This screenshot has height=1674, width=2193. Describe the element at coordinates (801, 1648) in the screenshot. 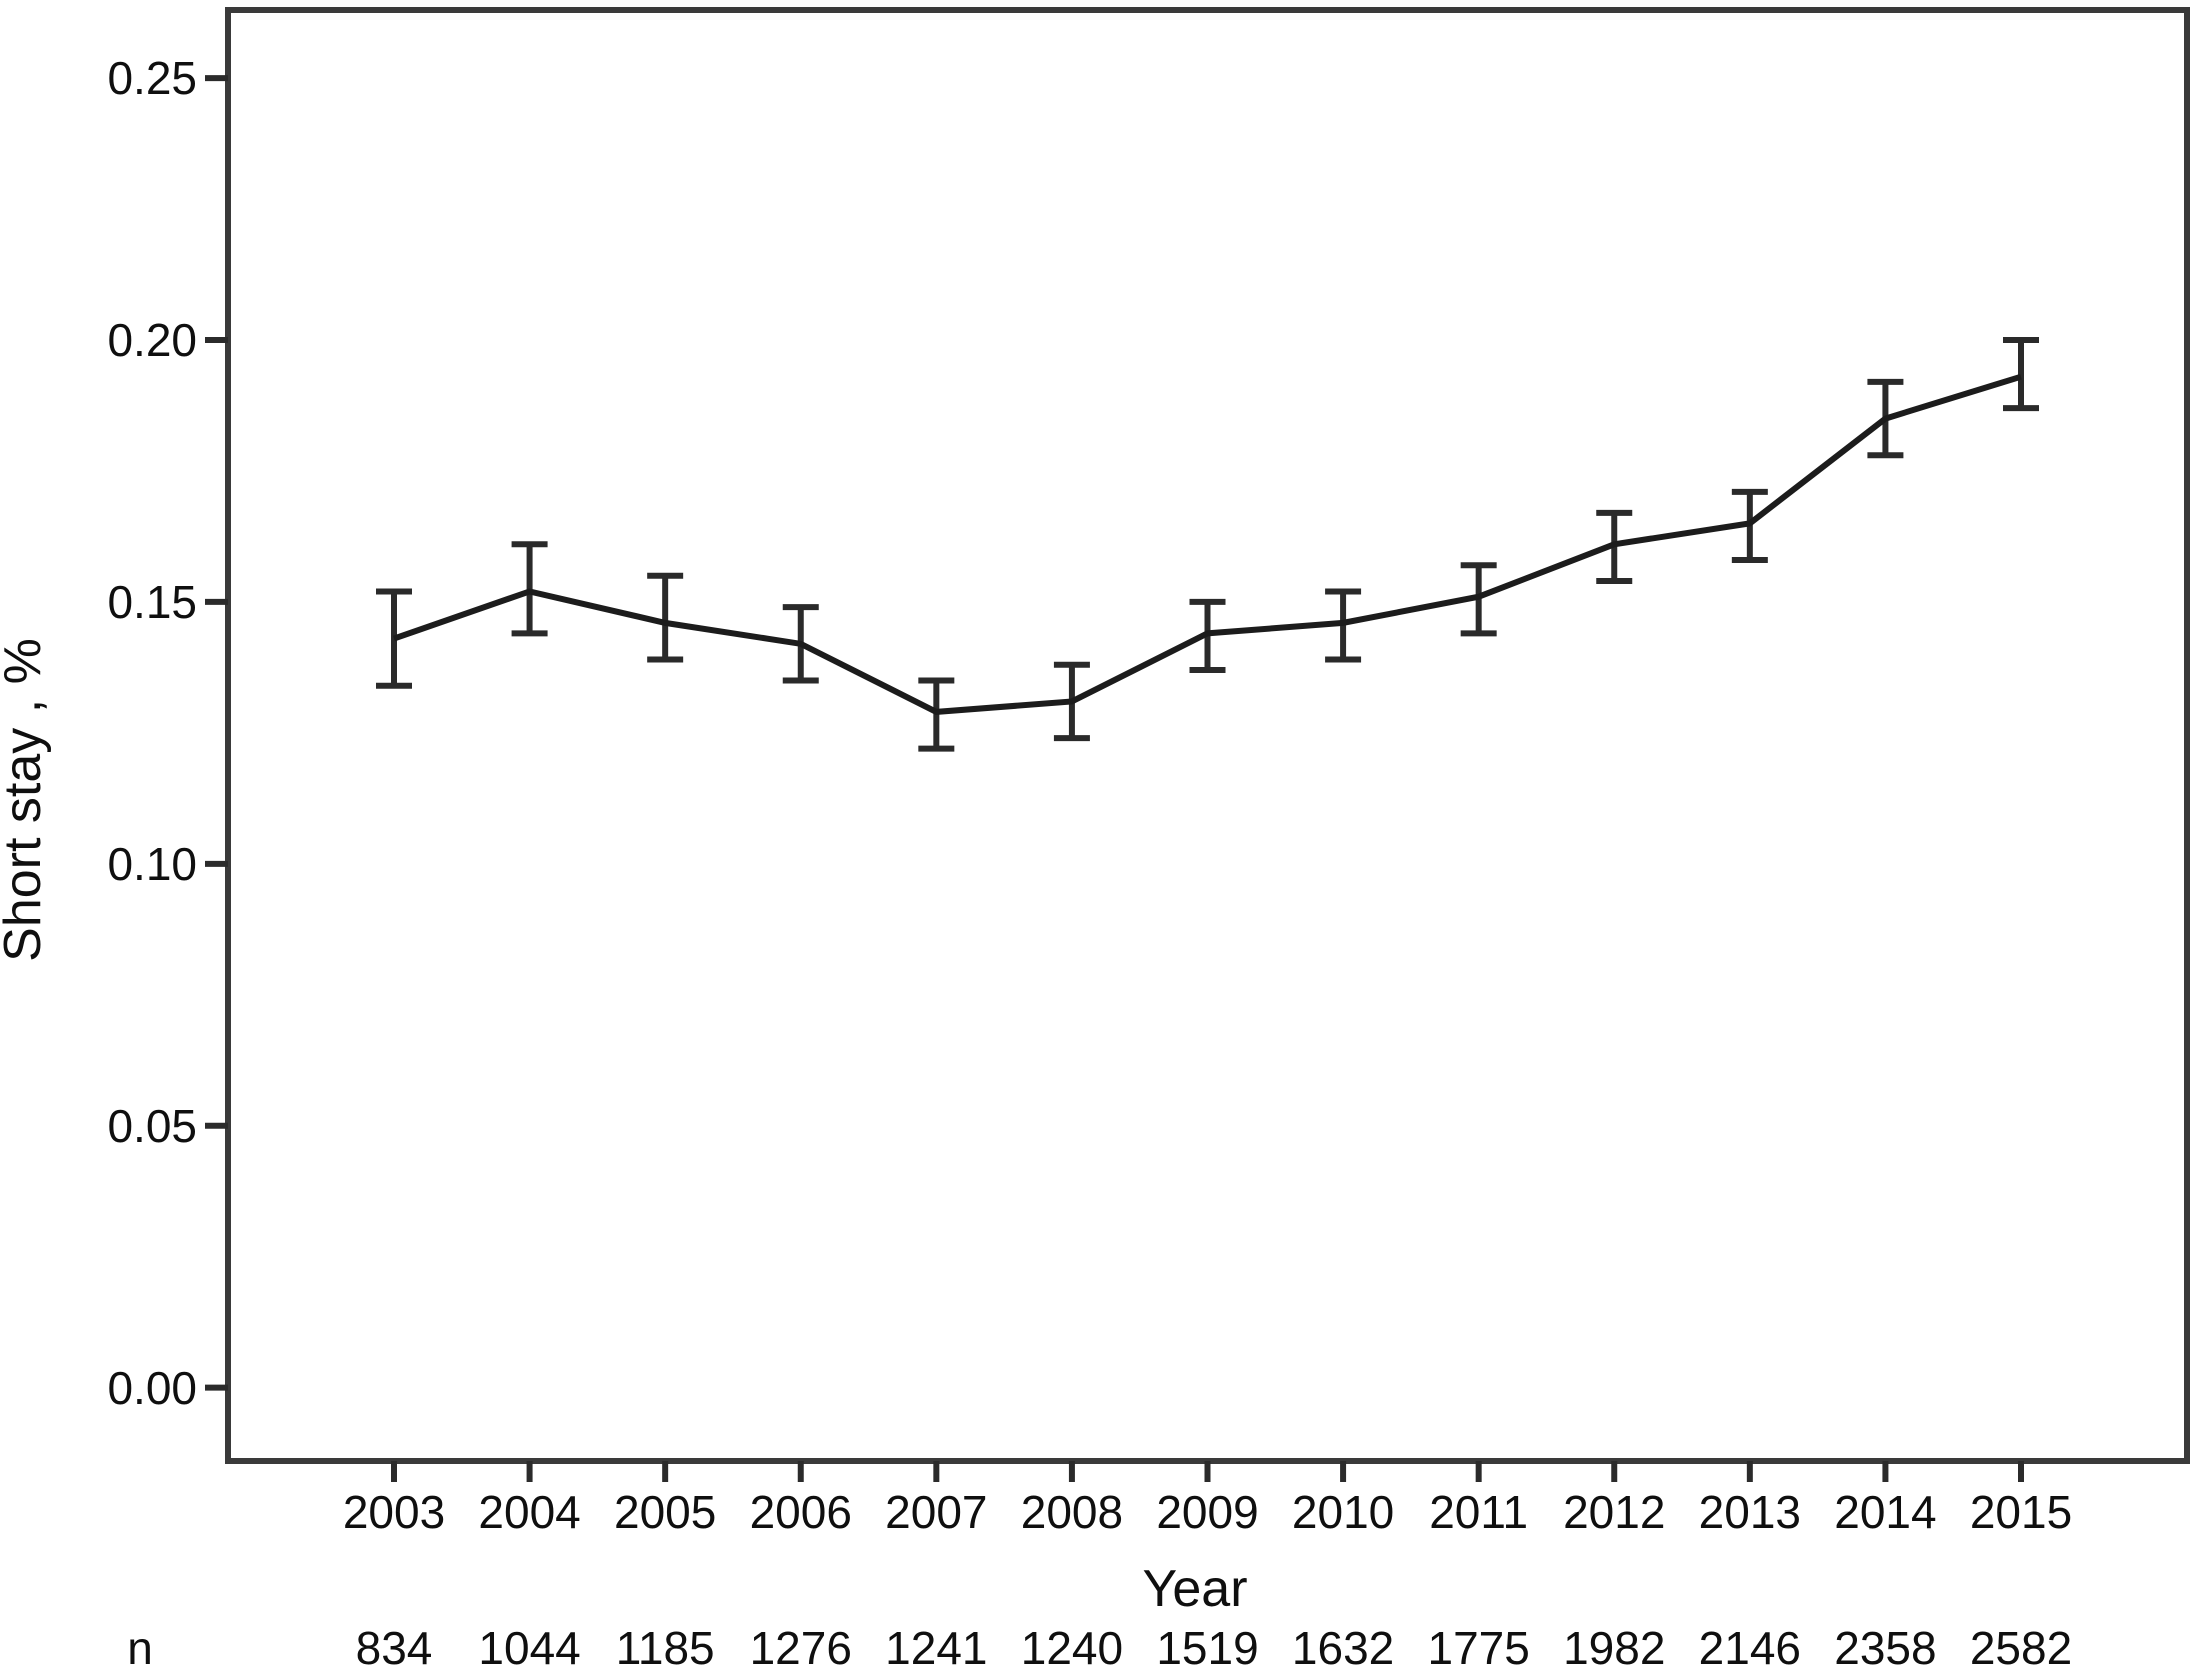

I see `n-value-2006: 1276` at that location.